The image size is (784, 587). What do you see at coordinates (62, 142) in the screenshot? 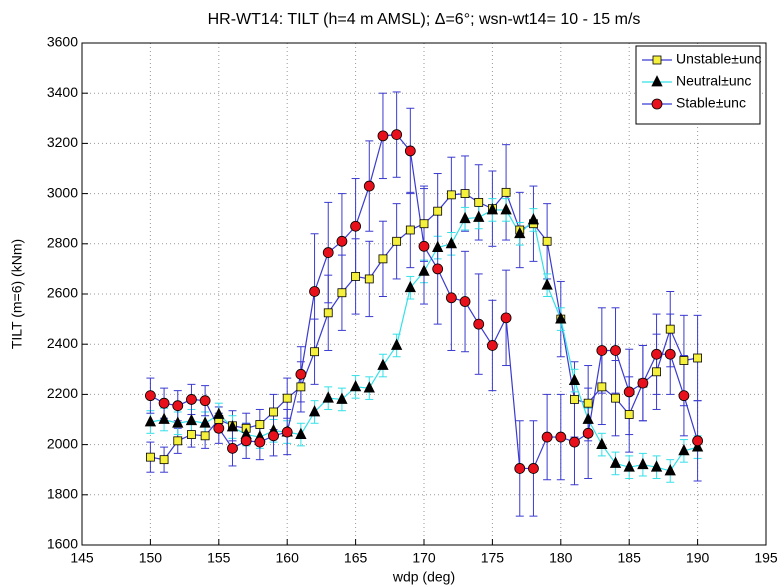
I see `y-tick-label: 3200` at bounding box center [62, 142].